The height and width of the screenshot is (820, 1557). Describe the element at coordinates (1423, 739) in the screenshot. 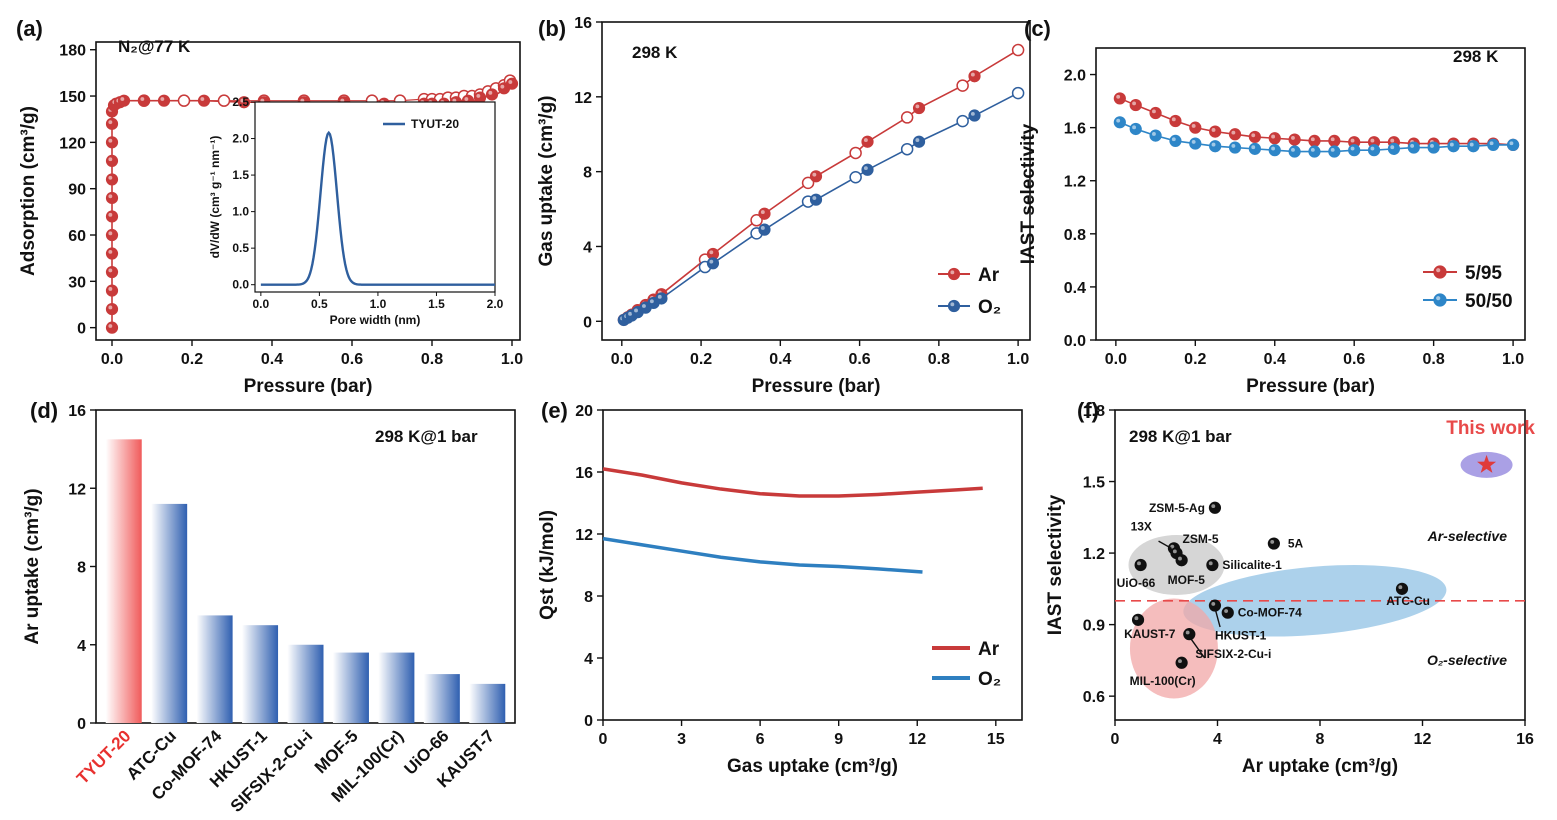

I see `x-tick-label: 12` at that location.